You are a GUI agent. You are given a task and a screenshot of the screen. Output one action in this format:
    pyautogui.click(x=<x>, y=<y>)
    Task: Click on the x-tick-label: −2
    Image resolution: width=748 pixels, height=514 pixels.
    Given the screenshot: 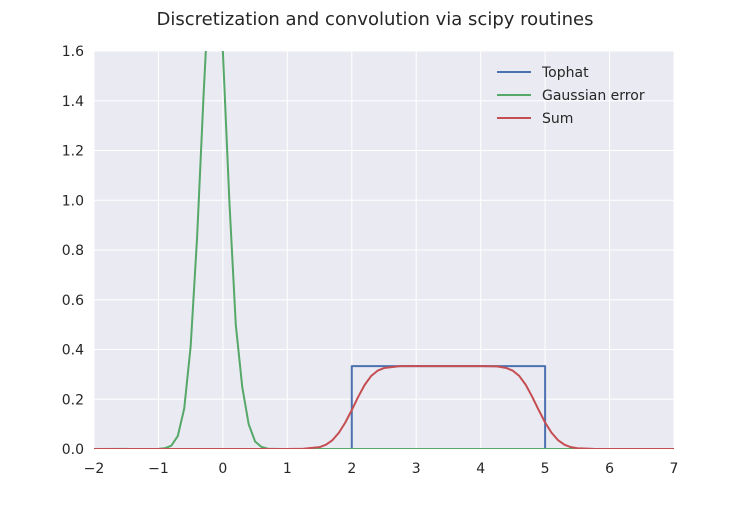 What is the action you would take?
    pyautogui.click(x=94, y=469)
    